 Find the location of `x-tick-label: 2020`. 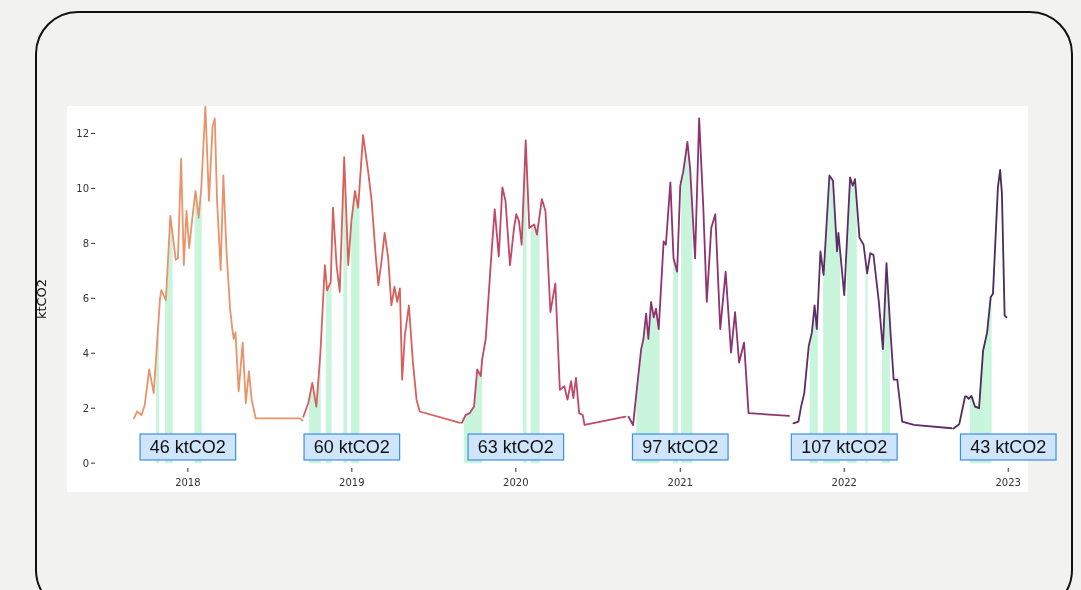

x-tick-label: 2020 is located at coordinates (516, 482).